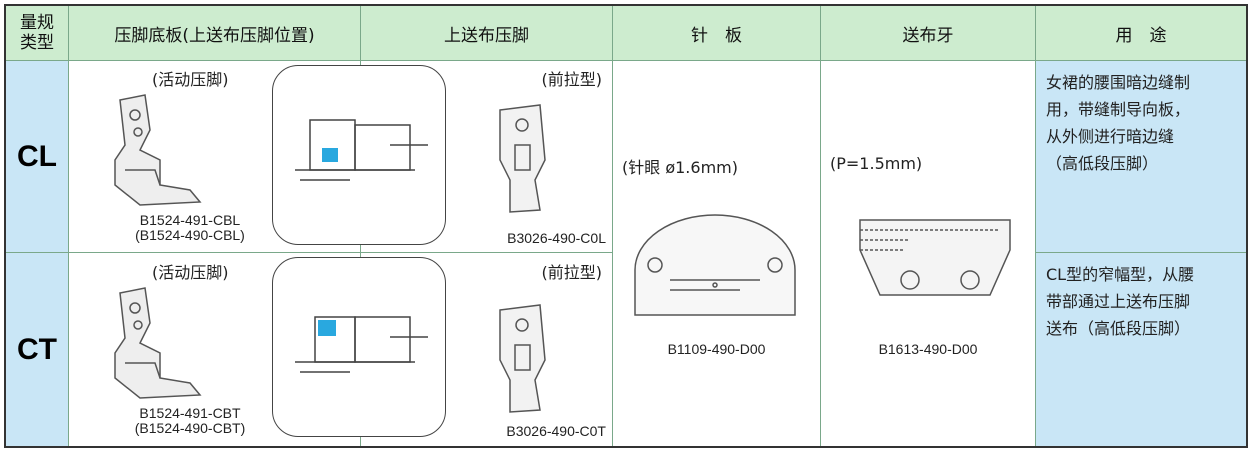  Describe the element at coordinates (190, 428) in the screenshot. I see `code-line: (B1524-490-CBT)` at that location.